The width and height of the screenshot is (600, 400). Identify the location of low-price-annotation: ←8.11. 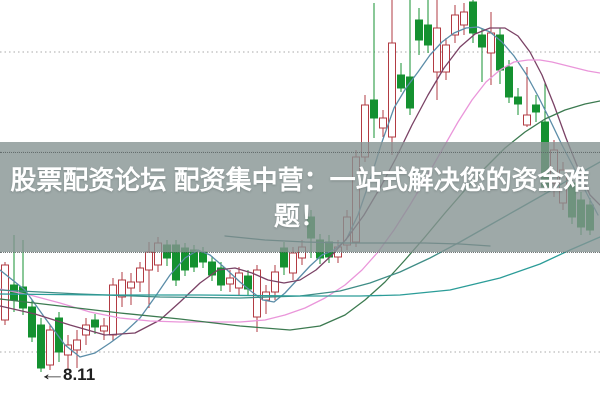
(66, 375).